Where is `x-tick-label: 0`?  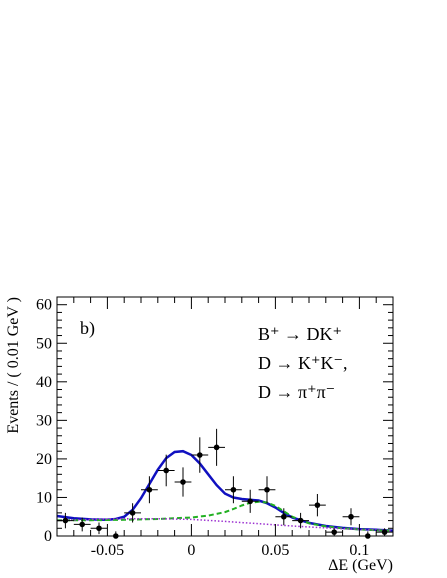
x-tick-label: 0 is located at coordinates (191, 550).